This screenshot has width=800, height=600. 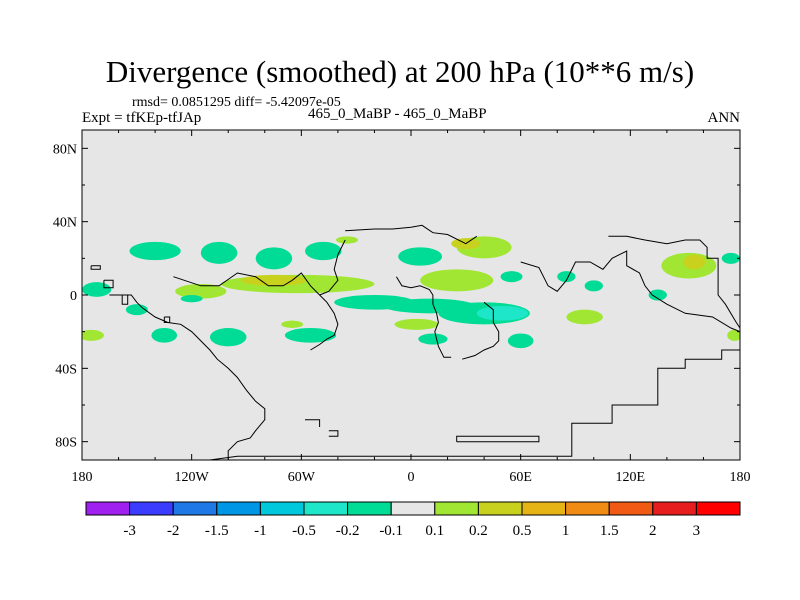 What do you see at coordinates (302, 477) in the screenshot?
I see `x-tick-label: 60W` at bounding box center [302, 477].